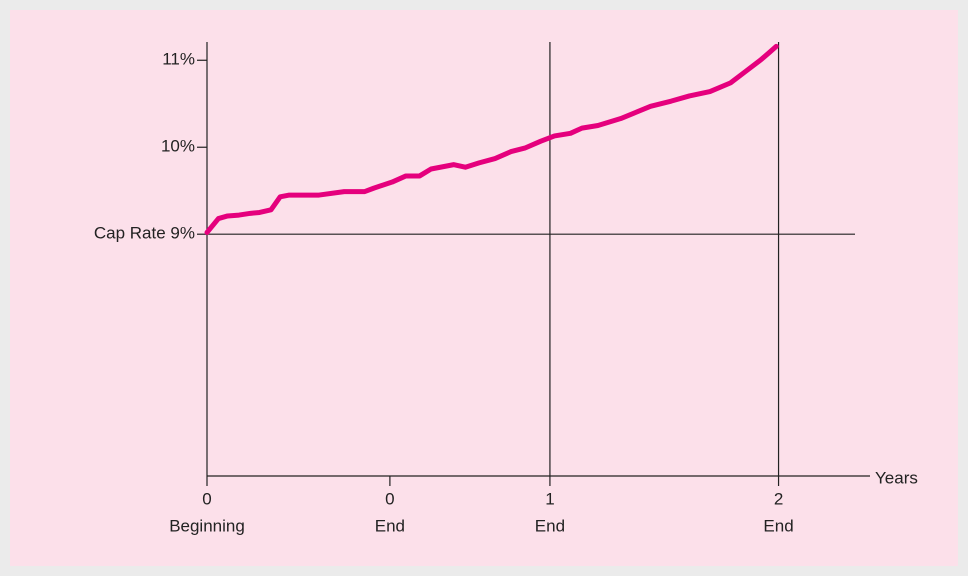 Image resolution: width=968 pixels, height=576 pixels. What do you see at coordinates (778, 498) in the screenshot?
I see `x-tick-label: 2` at bounding box center [778, 498].